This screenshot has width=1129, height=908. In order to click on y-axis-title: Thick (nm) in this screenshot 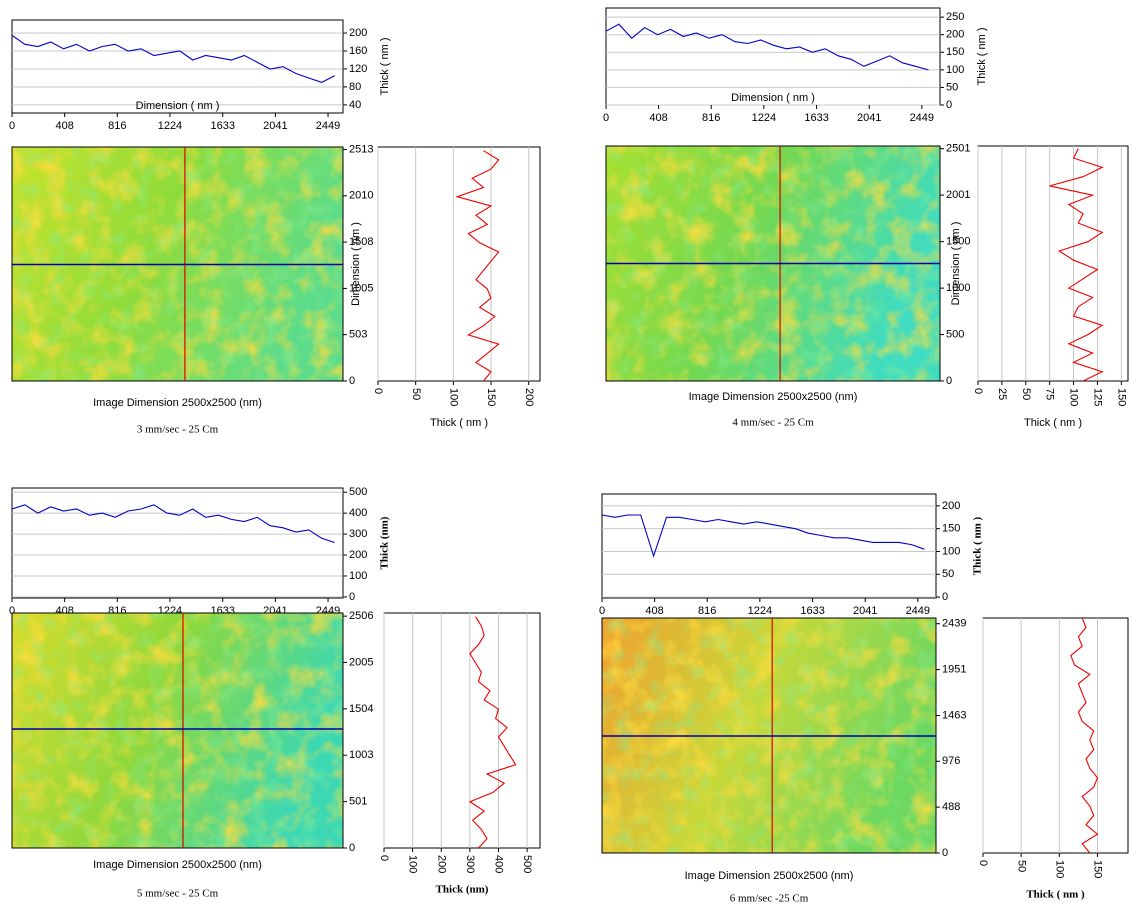, I will do `click(385, 542)`.